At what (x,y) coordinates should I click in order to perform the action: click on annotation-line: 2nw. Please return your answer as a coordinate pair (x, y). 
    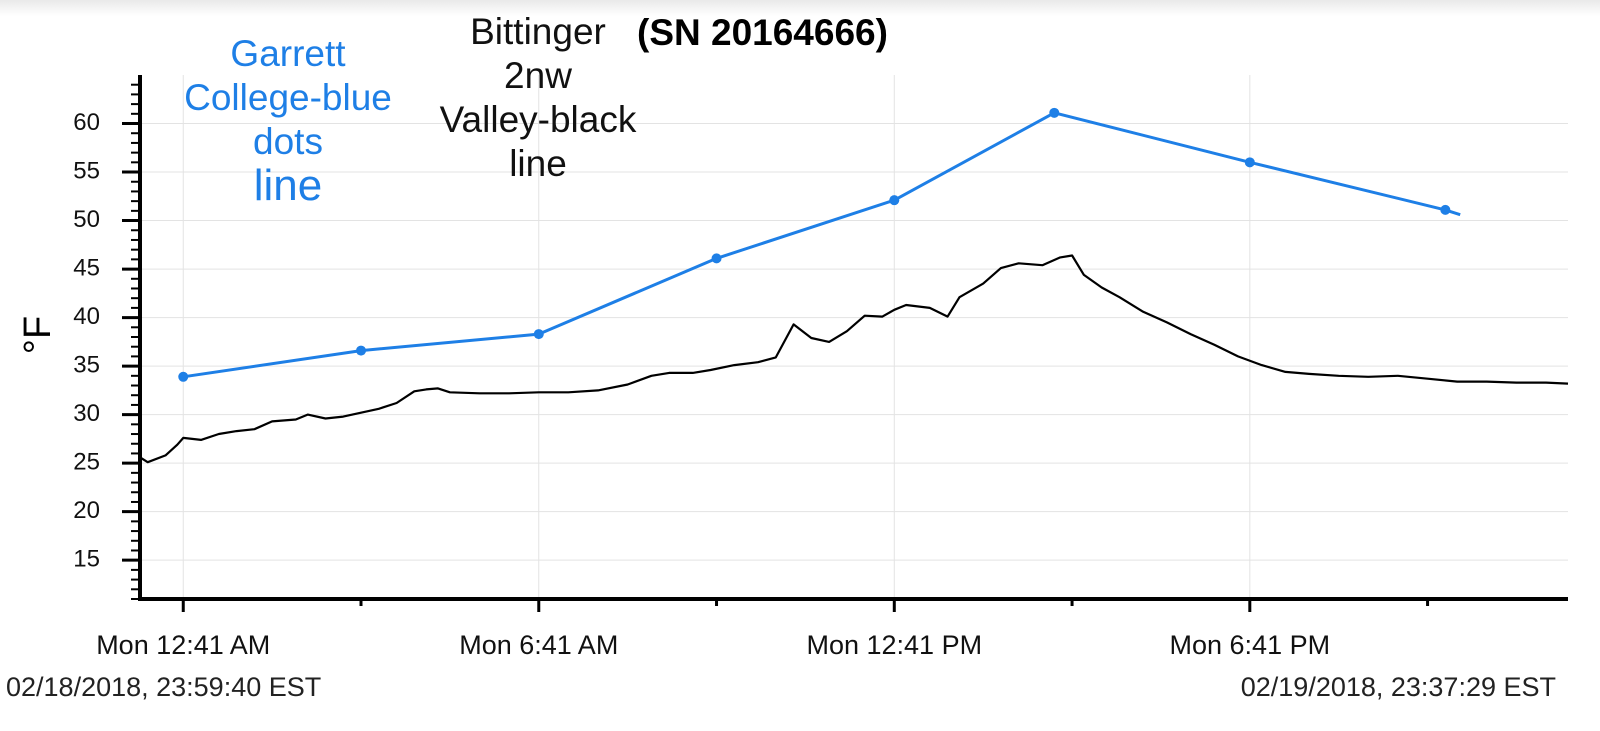
    Looking at the image, I should click on (538, 75).